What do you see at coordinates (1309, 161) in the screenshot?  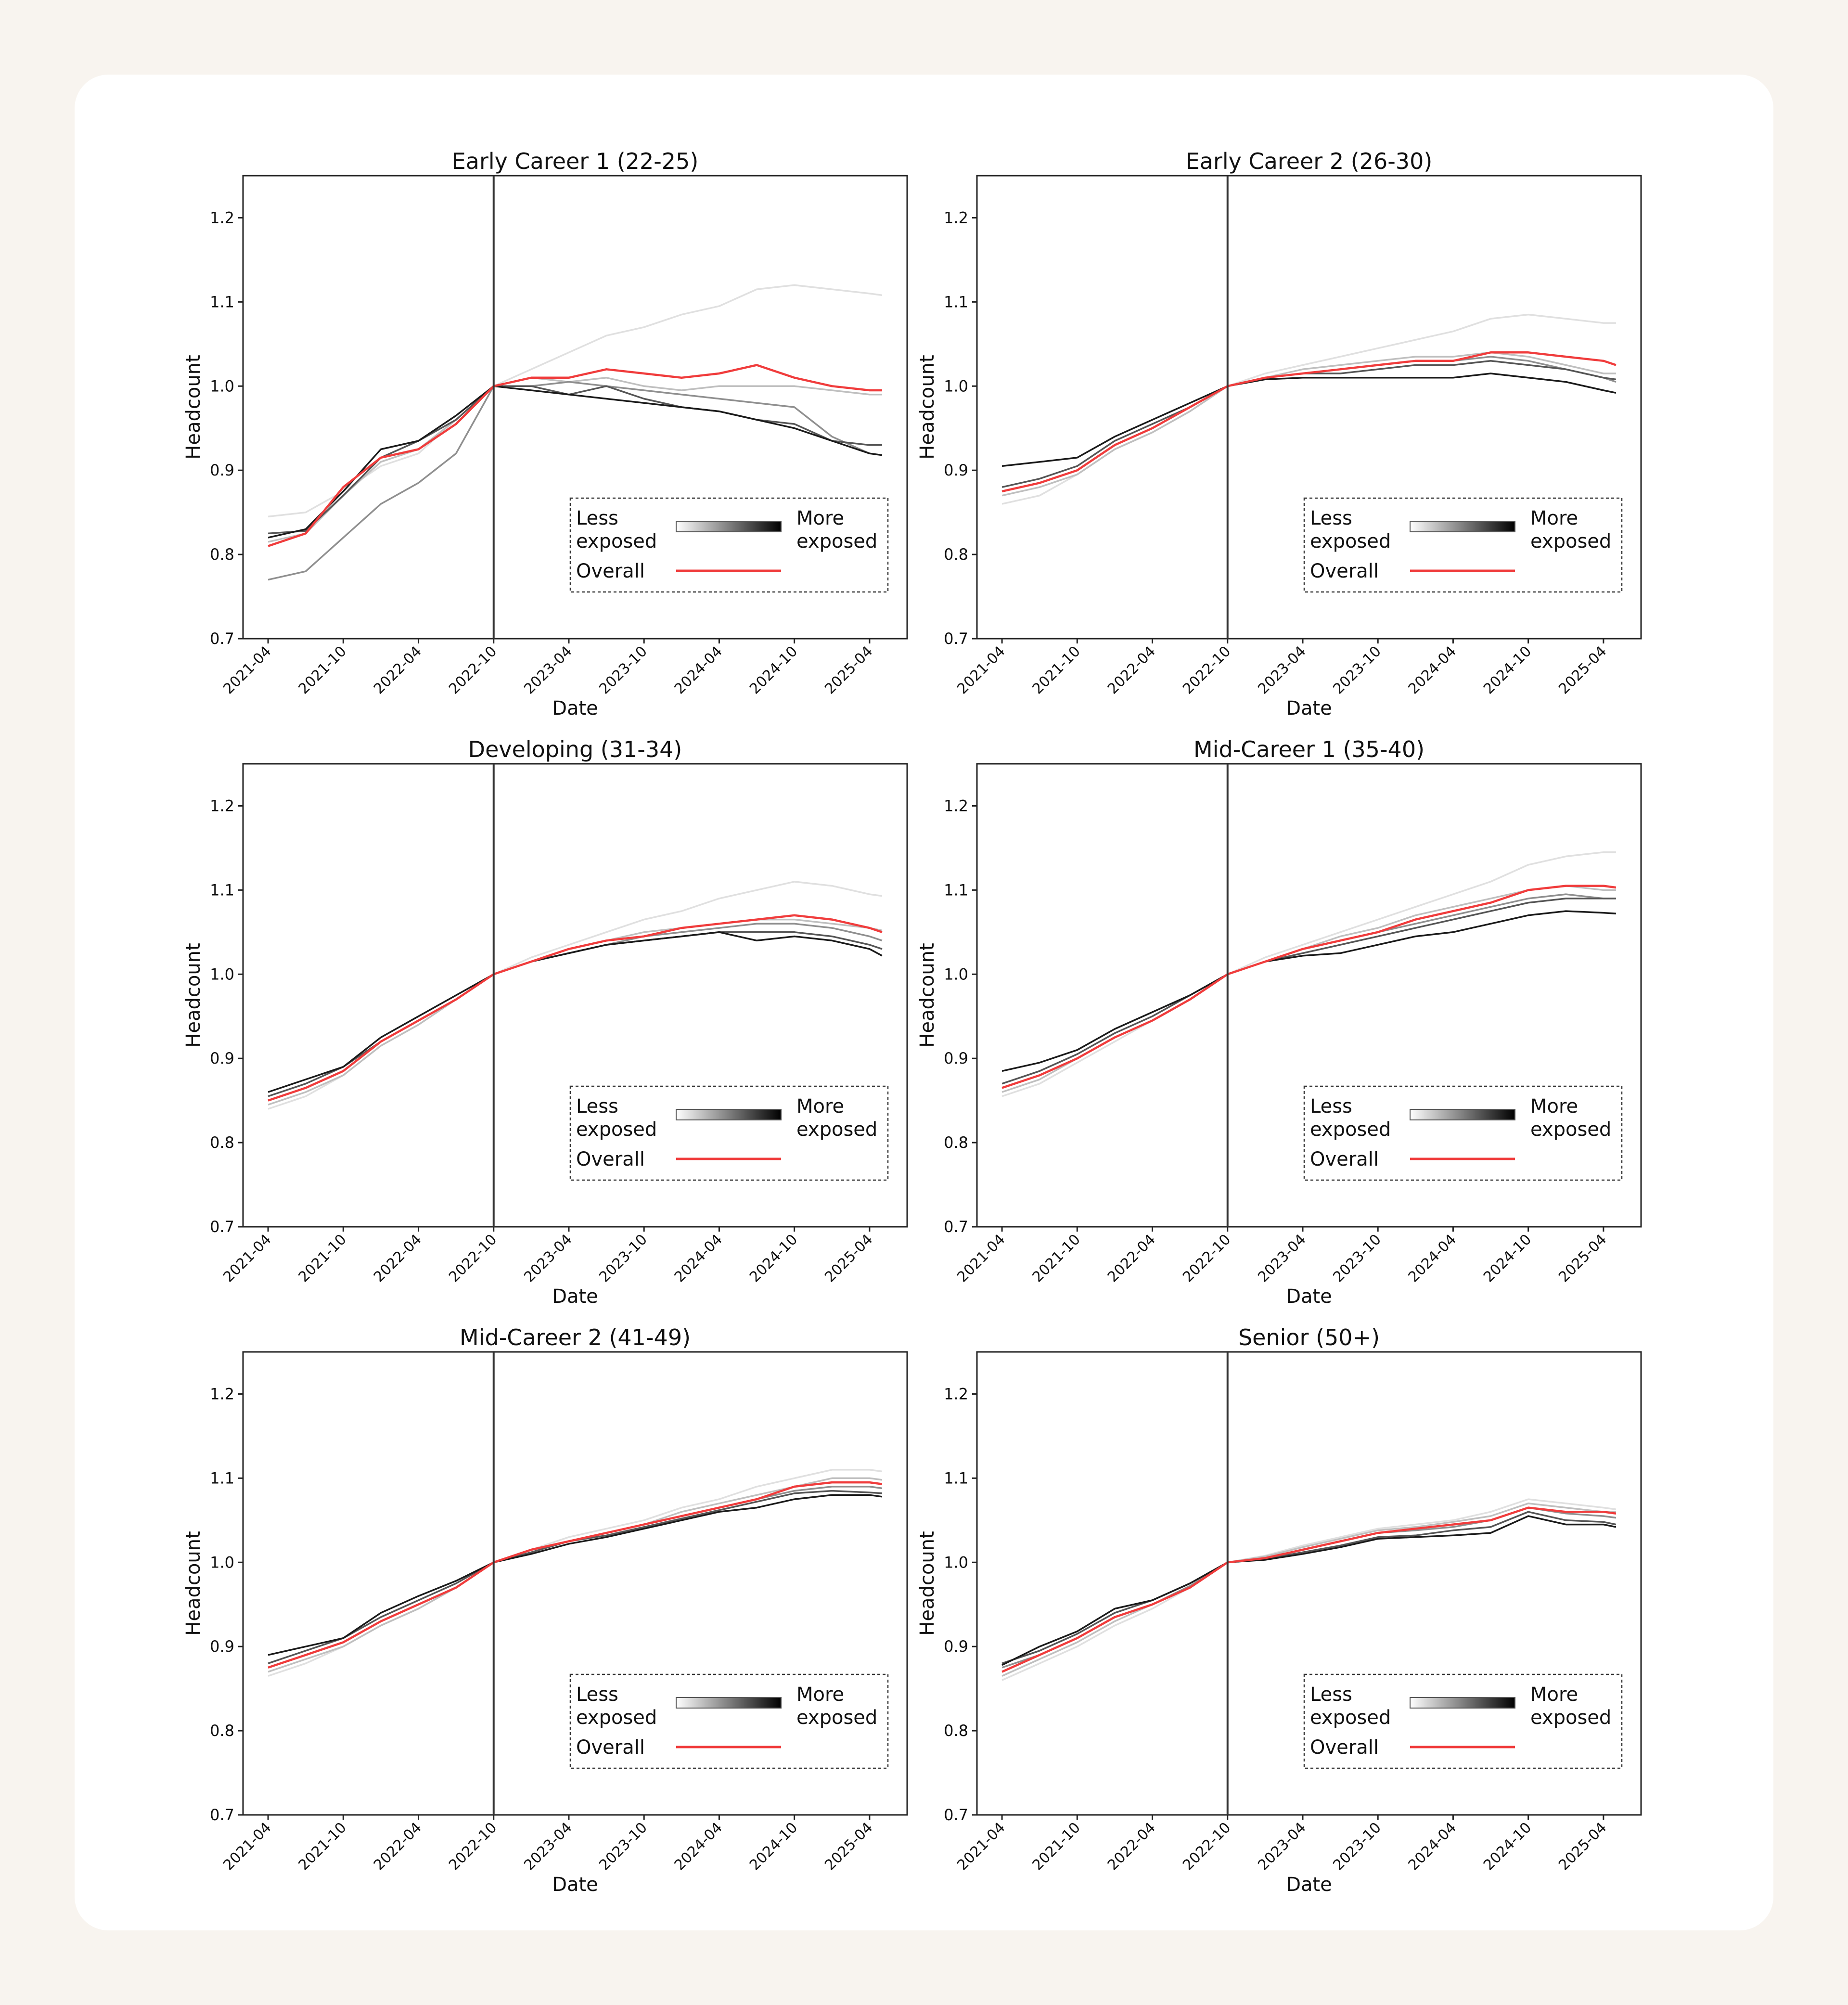 I see `panel-title: Early Career 2 (26-30)` at bounding box center [1309, 161].